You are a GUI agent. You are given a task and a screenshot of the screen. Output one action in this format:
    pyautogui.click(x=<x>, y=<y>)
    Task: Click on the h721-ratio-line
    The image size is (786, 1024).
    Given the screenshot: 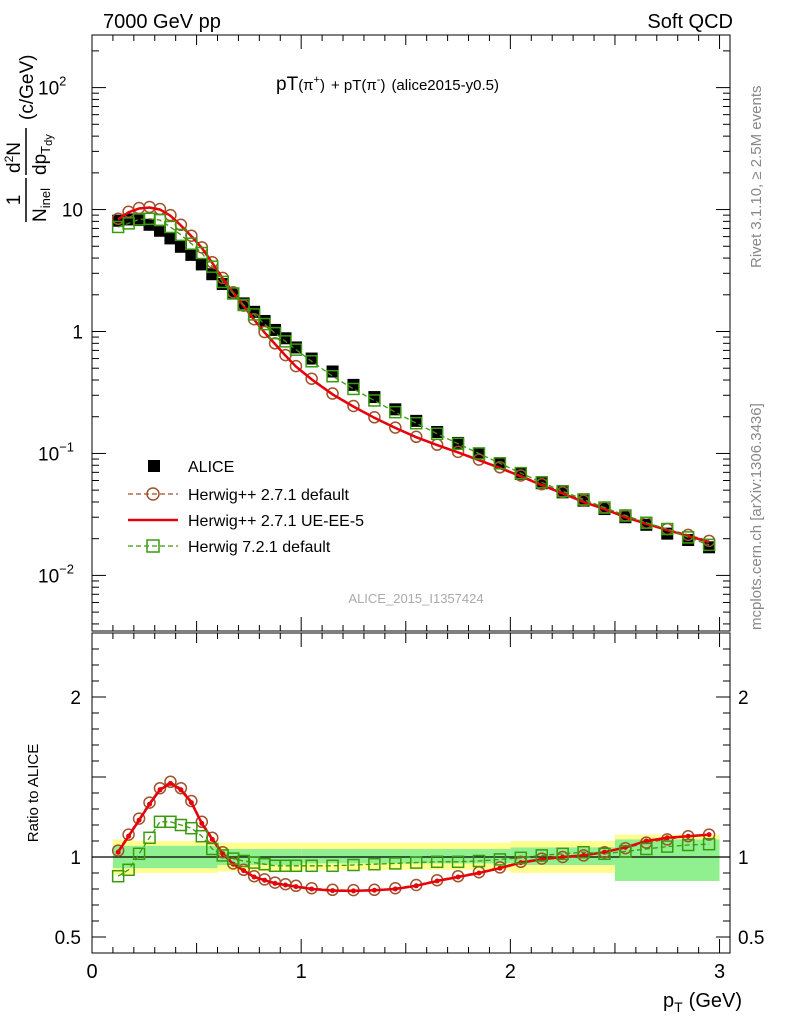 What is the action you would take?
    pyautogui.click(x=413, y=849)
    